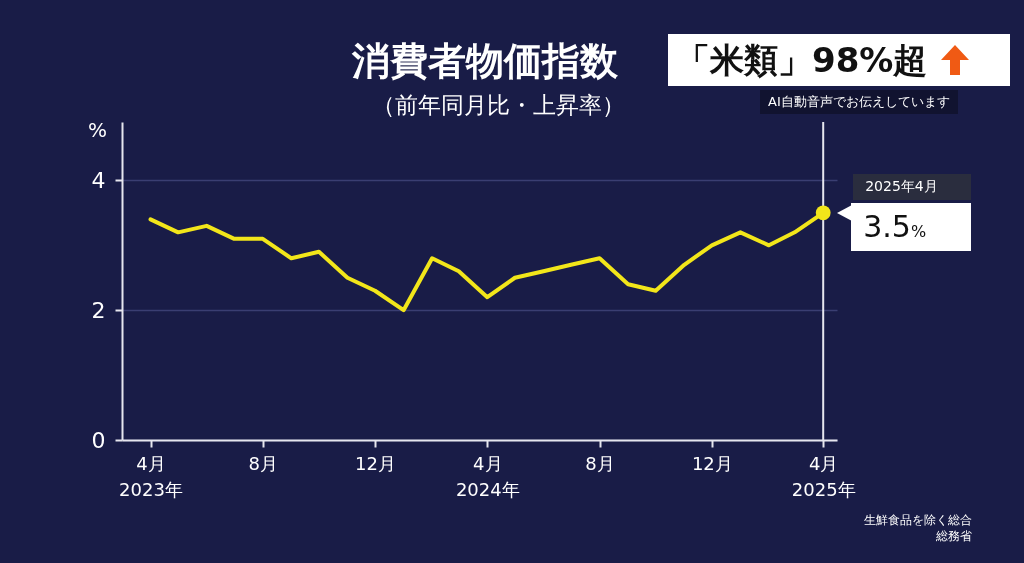 The image size is (1024, 563). What do you see at coordinates (98, 440) in the screenshot?
I see `y-tick-label: 0` at bounding box center [98, 440].